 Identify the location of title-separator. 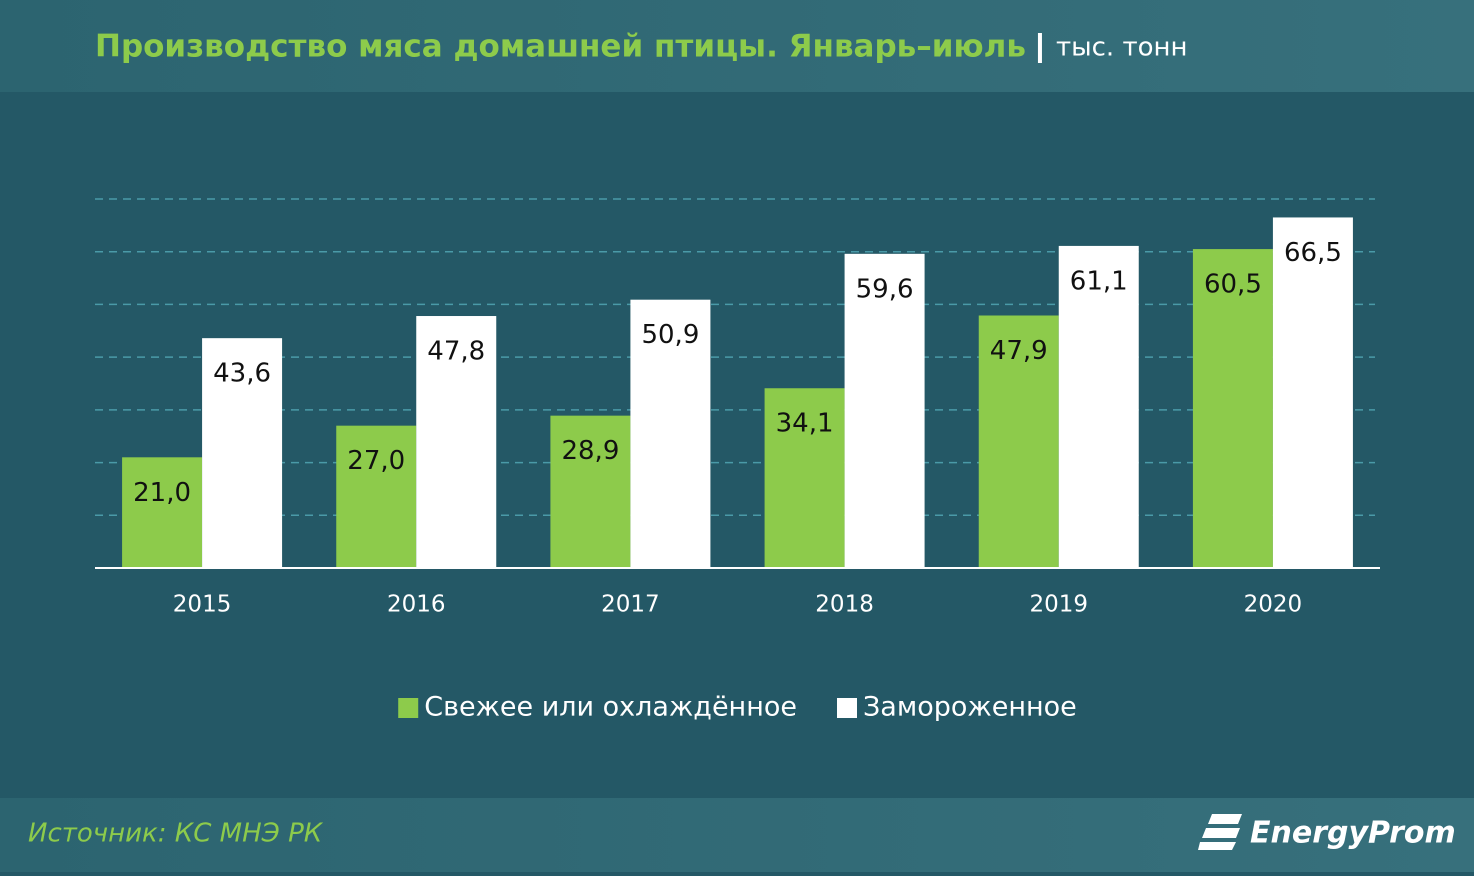
(1039, 48).